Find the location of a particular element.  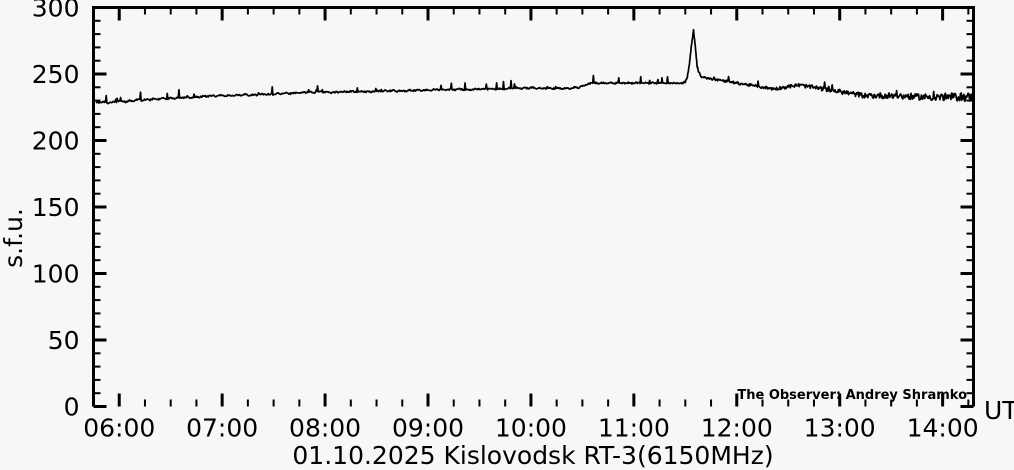

y-tick-label: 200 is located at coordinates (56, 141).